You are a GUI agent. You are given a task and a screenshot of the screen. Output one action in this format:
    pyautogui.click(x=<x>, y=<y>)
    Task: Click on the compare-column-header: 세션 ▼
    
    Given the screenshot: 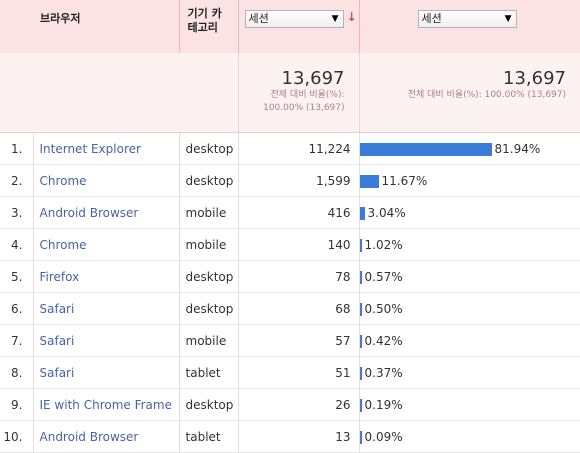 What is the action you would take?
    pyautogui.click(x=469, y=26)
    